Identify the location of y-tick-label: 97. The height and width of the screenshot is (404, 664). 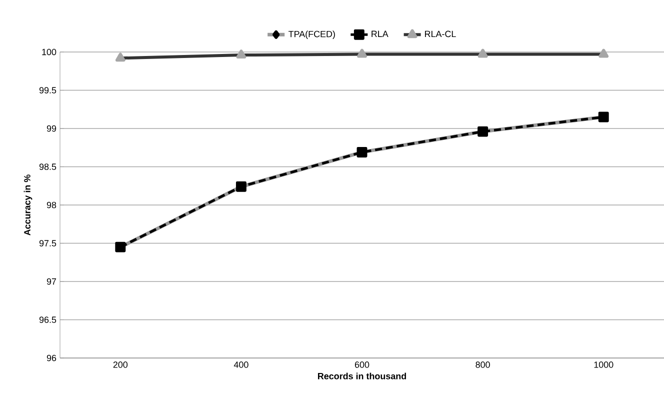
(51, 281).